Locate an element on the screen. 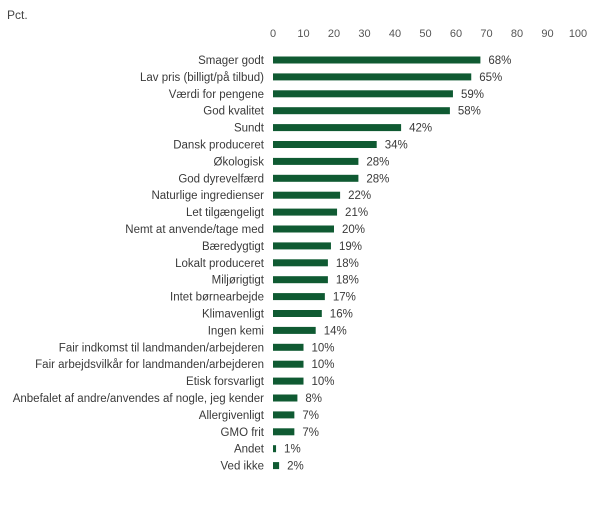 This screenshot has width=607, height=505. category-label: Ingen kemi is located at coordinates (236, 331).